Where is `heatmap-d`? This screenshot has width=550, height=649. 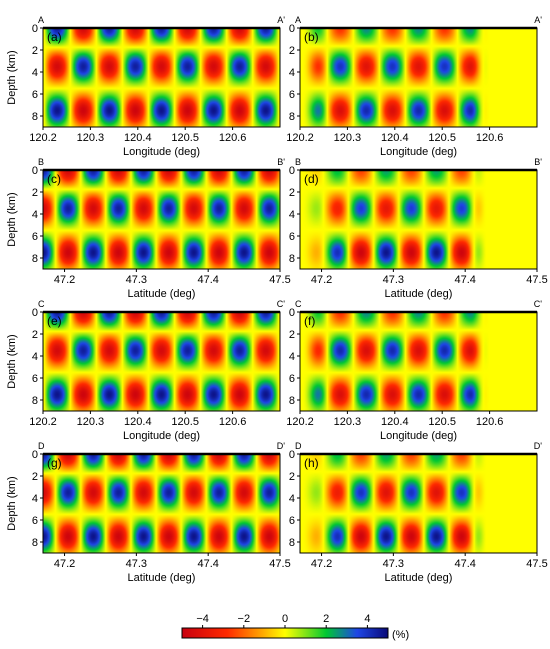 heatmap-d is located at coordinates (418, 219).